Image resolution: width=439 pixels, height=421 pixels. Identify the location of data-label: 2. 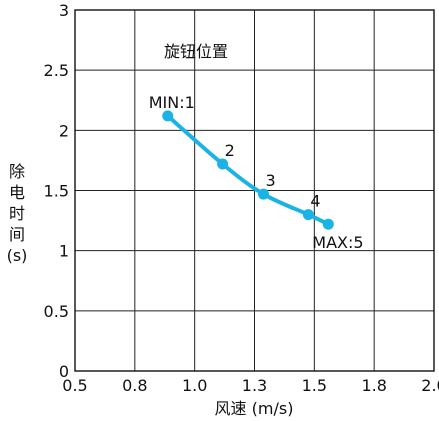
(230, 150).